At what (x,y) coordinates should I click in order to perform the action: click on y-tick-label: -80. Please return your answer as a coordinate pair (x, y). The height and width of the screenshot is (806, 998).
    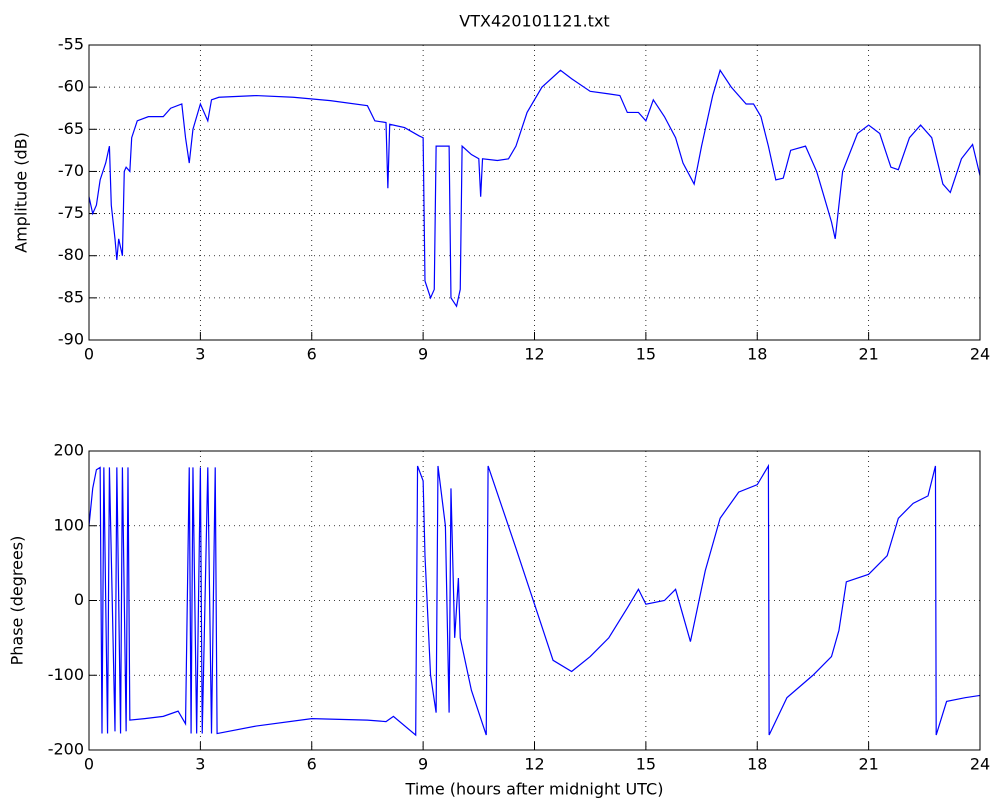
    Looking at the image, I should click on (71, 254).